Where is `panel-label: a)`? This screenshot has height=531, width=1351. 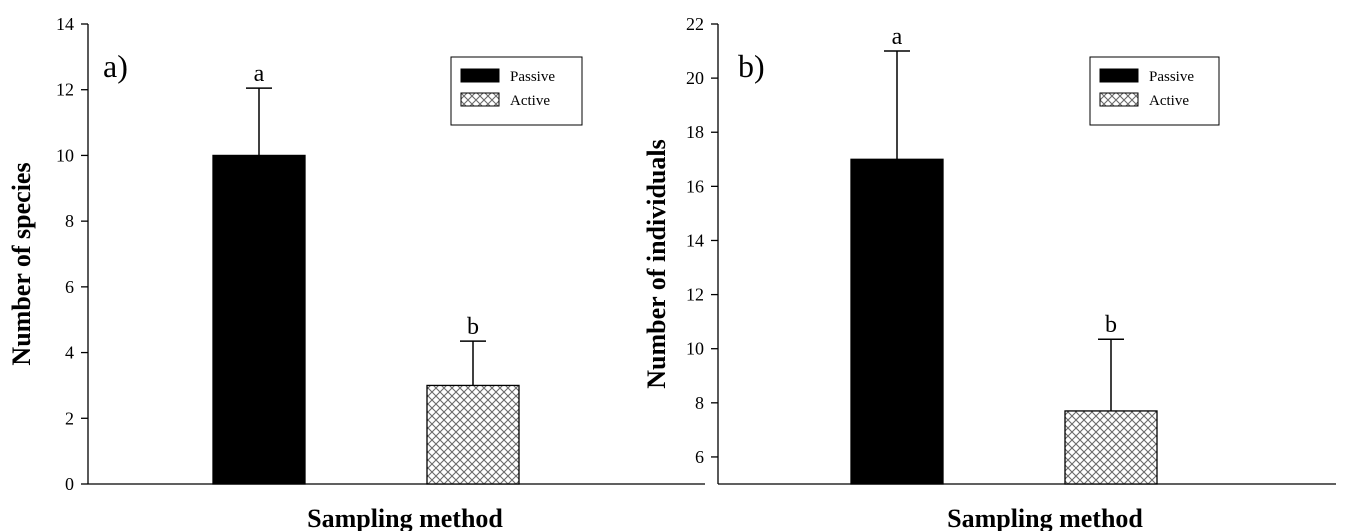
panel-label: a) is located at coordinates (115, 66).